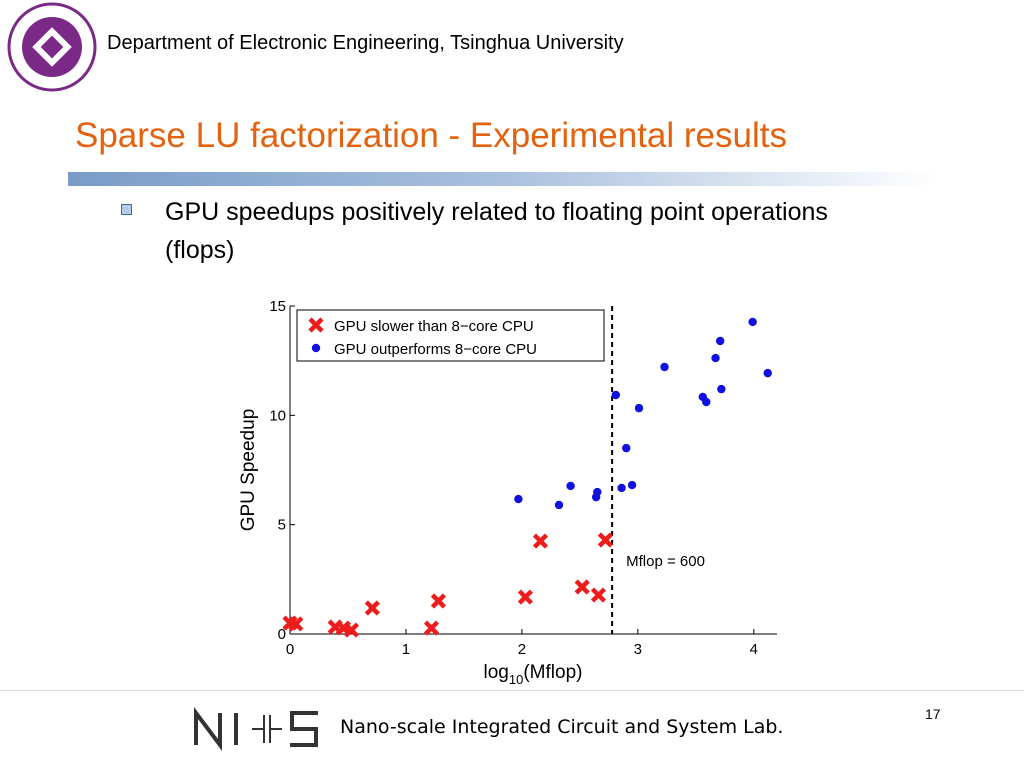  What do you see at coordinates (638, 649) in the screenshot?
I see `x-tick-label: 3` at bounding box center [638, 649].